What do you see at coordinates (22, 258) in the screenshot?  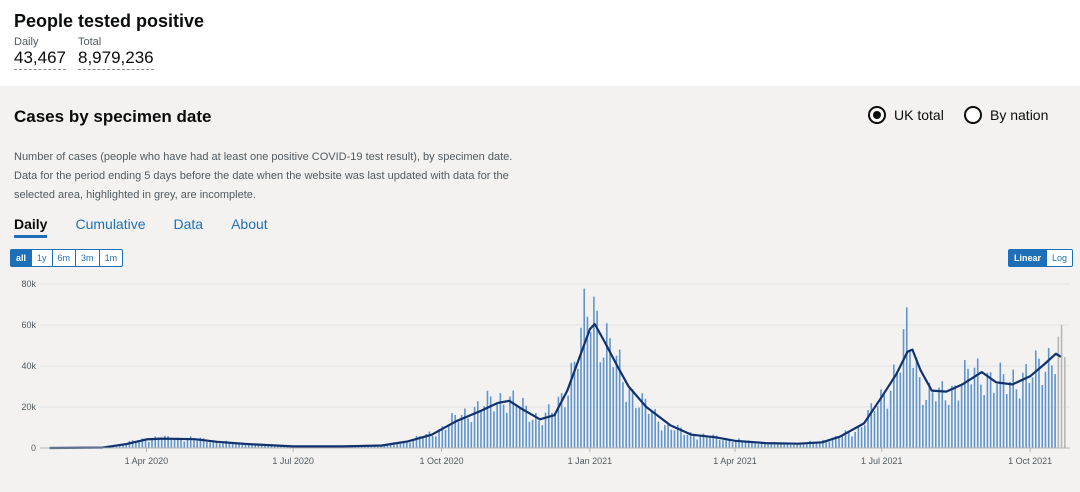 I see `range-all-button: all` at bounding box center [22, 258].